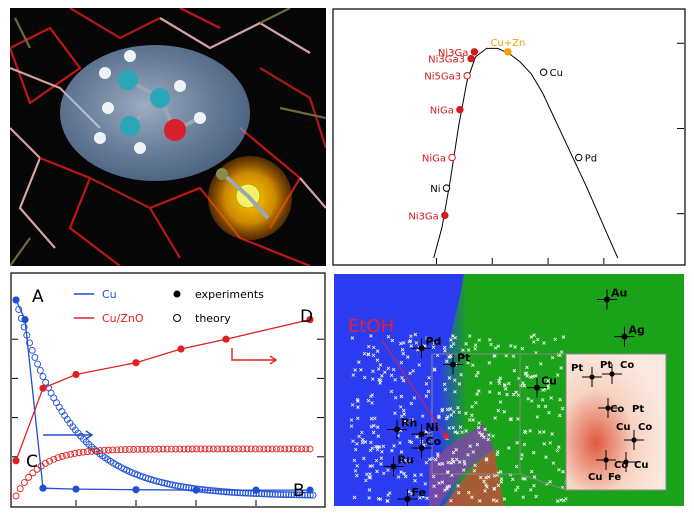 The width and height of the screenshot is (694, 514). Describe the element at coordinates (606, 365) in the screenshot. I see `inset-label: Pt` at that location.